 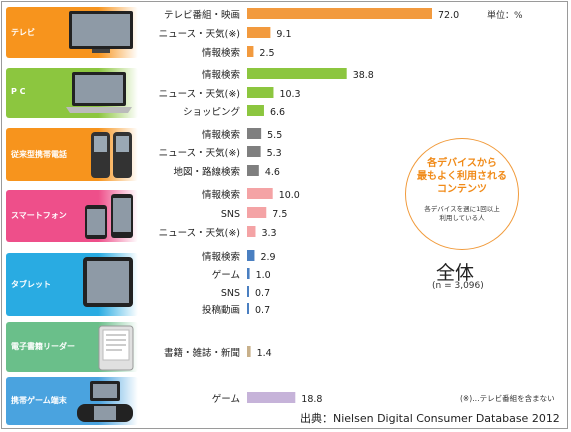 I want to click on callout-title: 各デバイスから 最もよく利用される コンテンツ, so click(x=462, y=176).